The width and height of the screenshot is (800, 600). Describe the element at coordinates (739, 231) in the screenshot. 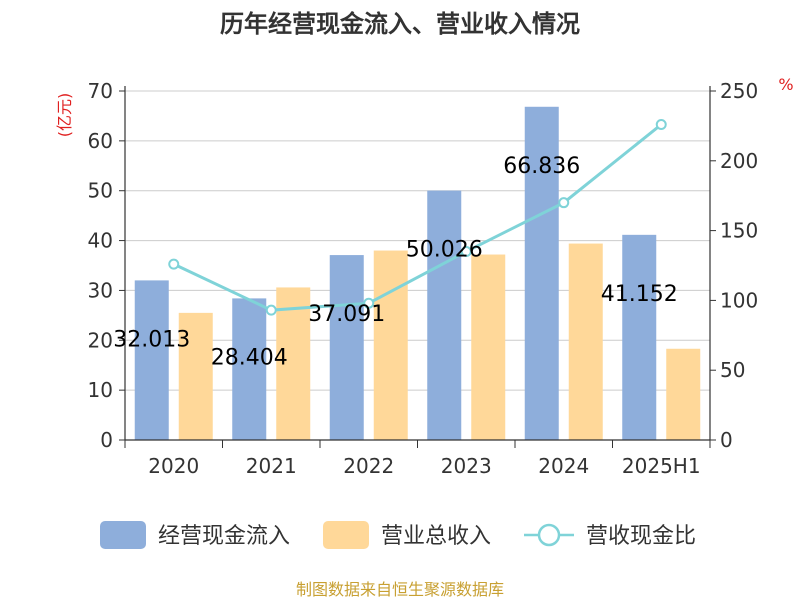

I see `right-tick-label: 150` at that location.